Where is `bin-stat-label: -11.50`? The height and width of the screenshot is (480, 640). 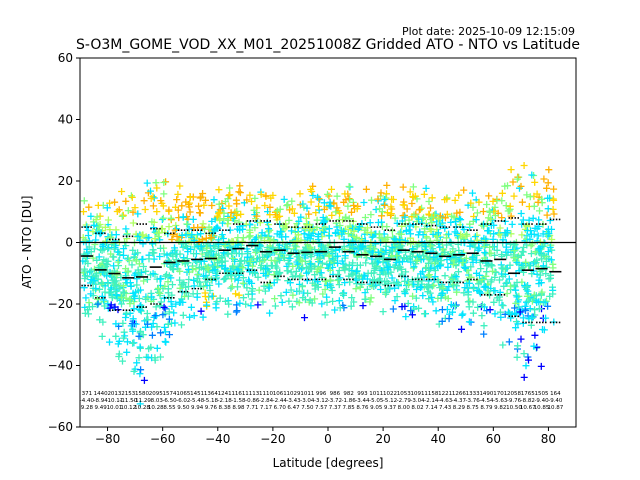 bin-stat-label: -11.50 is located at coordinates (128, 401).